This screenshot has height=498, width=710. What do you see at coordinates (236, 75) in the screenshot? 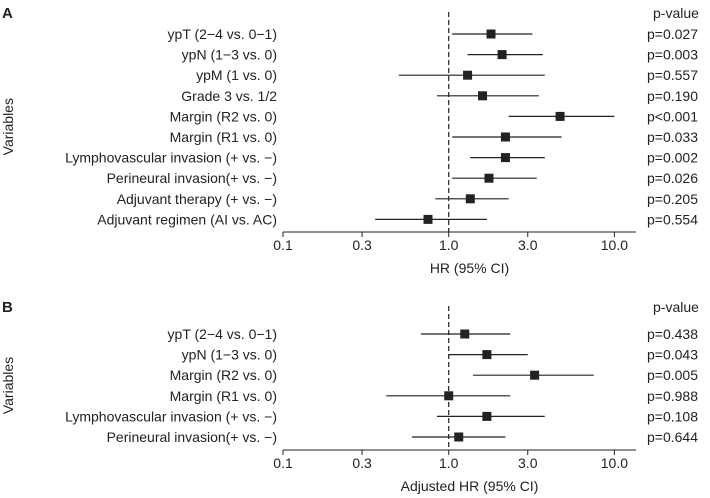
I see `row-label: ypM (1 vs. 0)` at bounding box center [236, 75].